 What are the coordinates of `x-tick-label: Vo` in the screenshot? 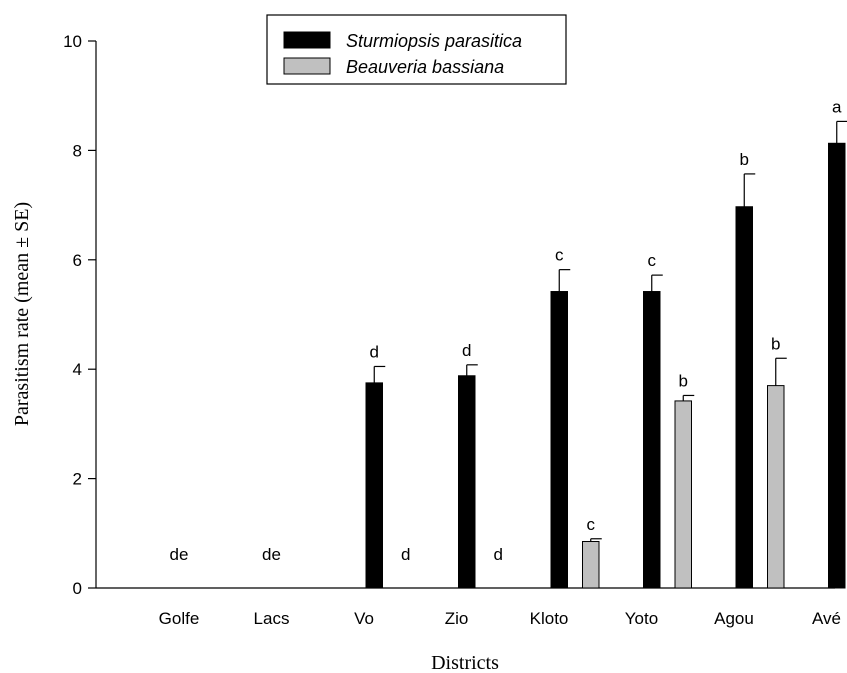 It's located at (364, 618).